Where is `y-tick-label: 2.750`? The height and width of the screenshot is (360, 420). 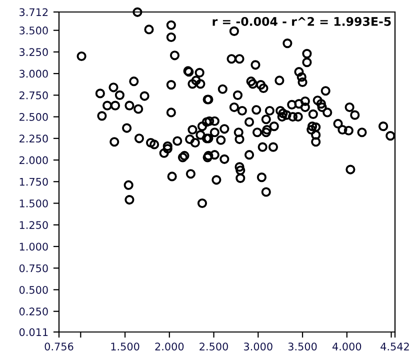
y-tick-label: 2.750 is located at coordinates (34, 95).